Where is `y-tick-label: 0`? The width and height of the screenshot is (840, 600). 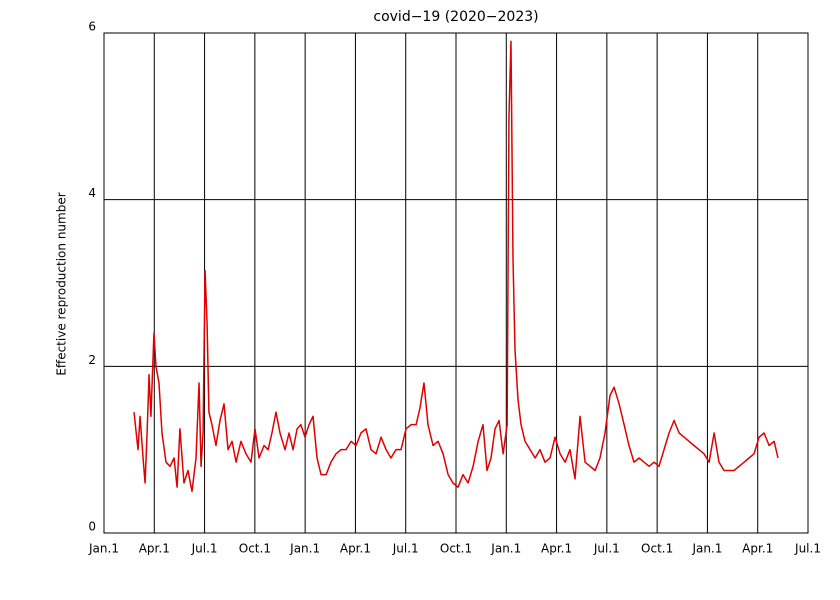
y-tick-label: 0 is located at coordinates (92, 527).